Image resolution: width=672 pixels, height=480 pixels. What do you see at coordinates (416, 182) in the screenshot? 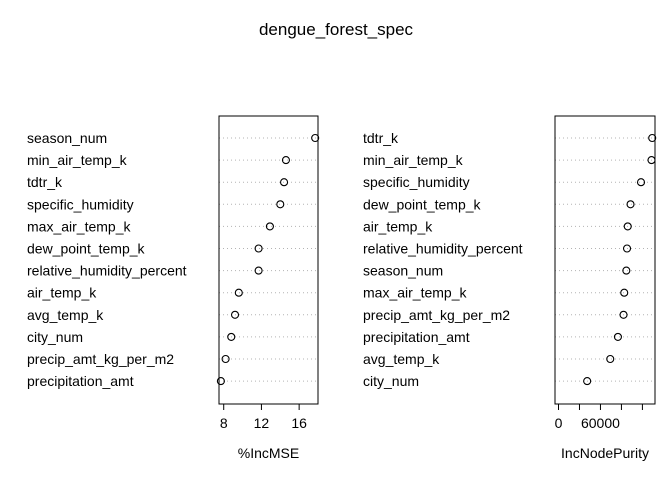
I see `incnodepurity-category-label: specific_humidity` at bounding box center [416, 182].